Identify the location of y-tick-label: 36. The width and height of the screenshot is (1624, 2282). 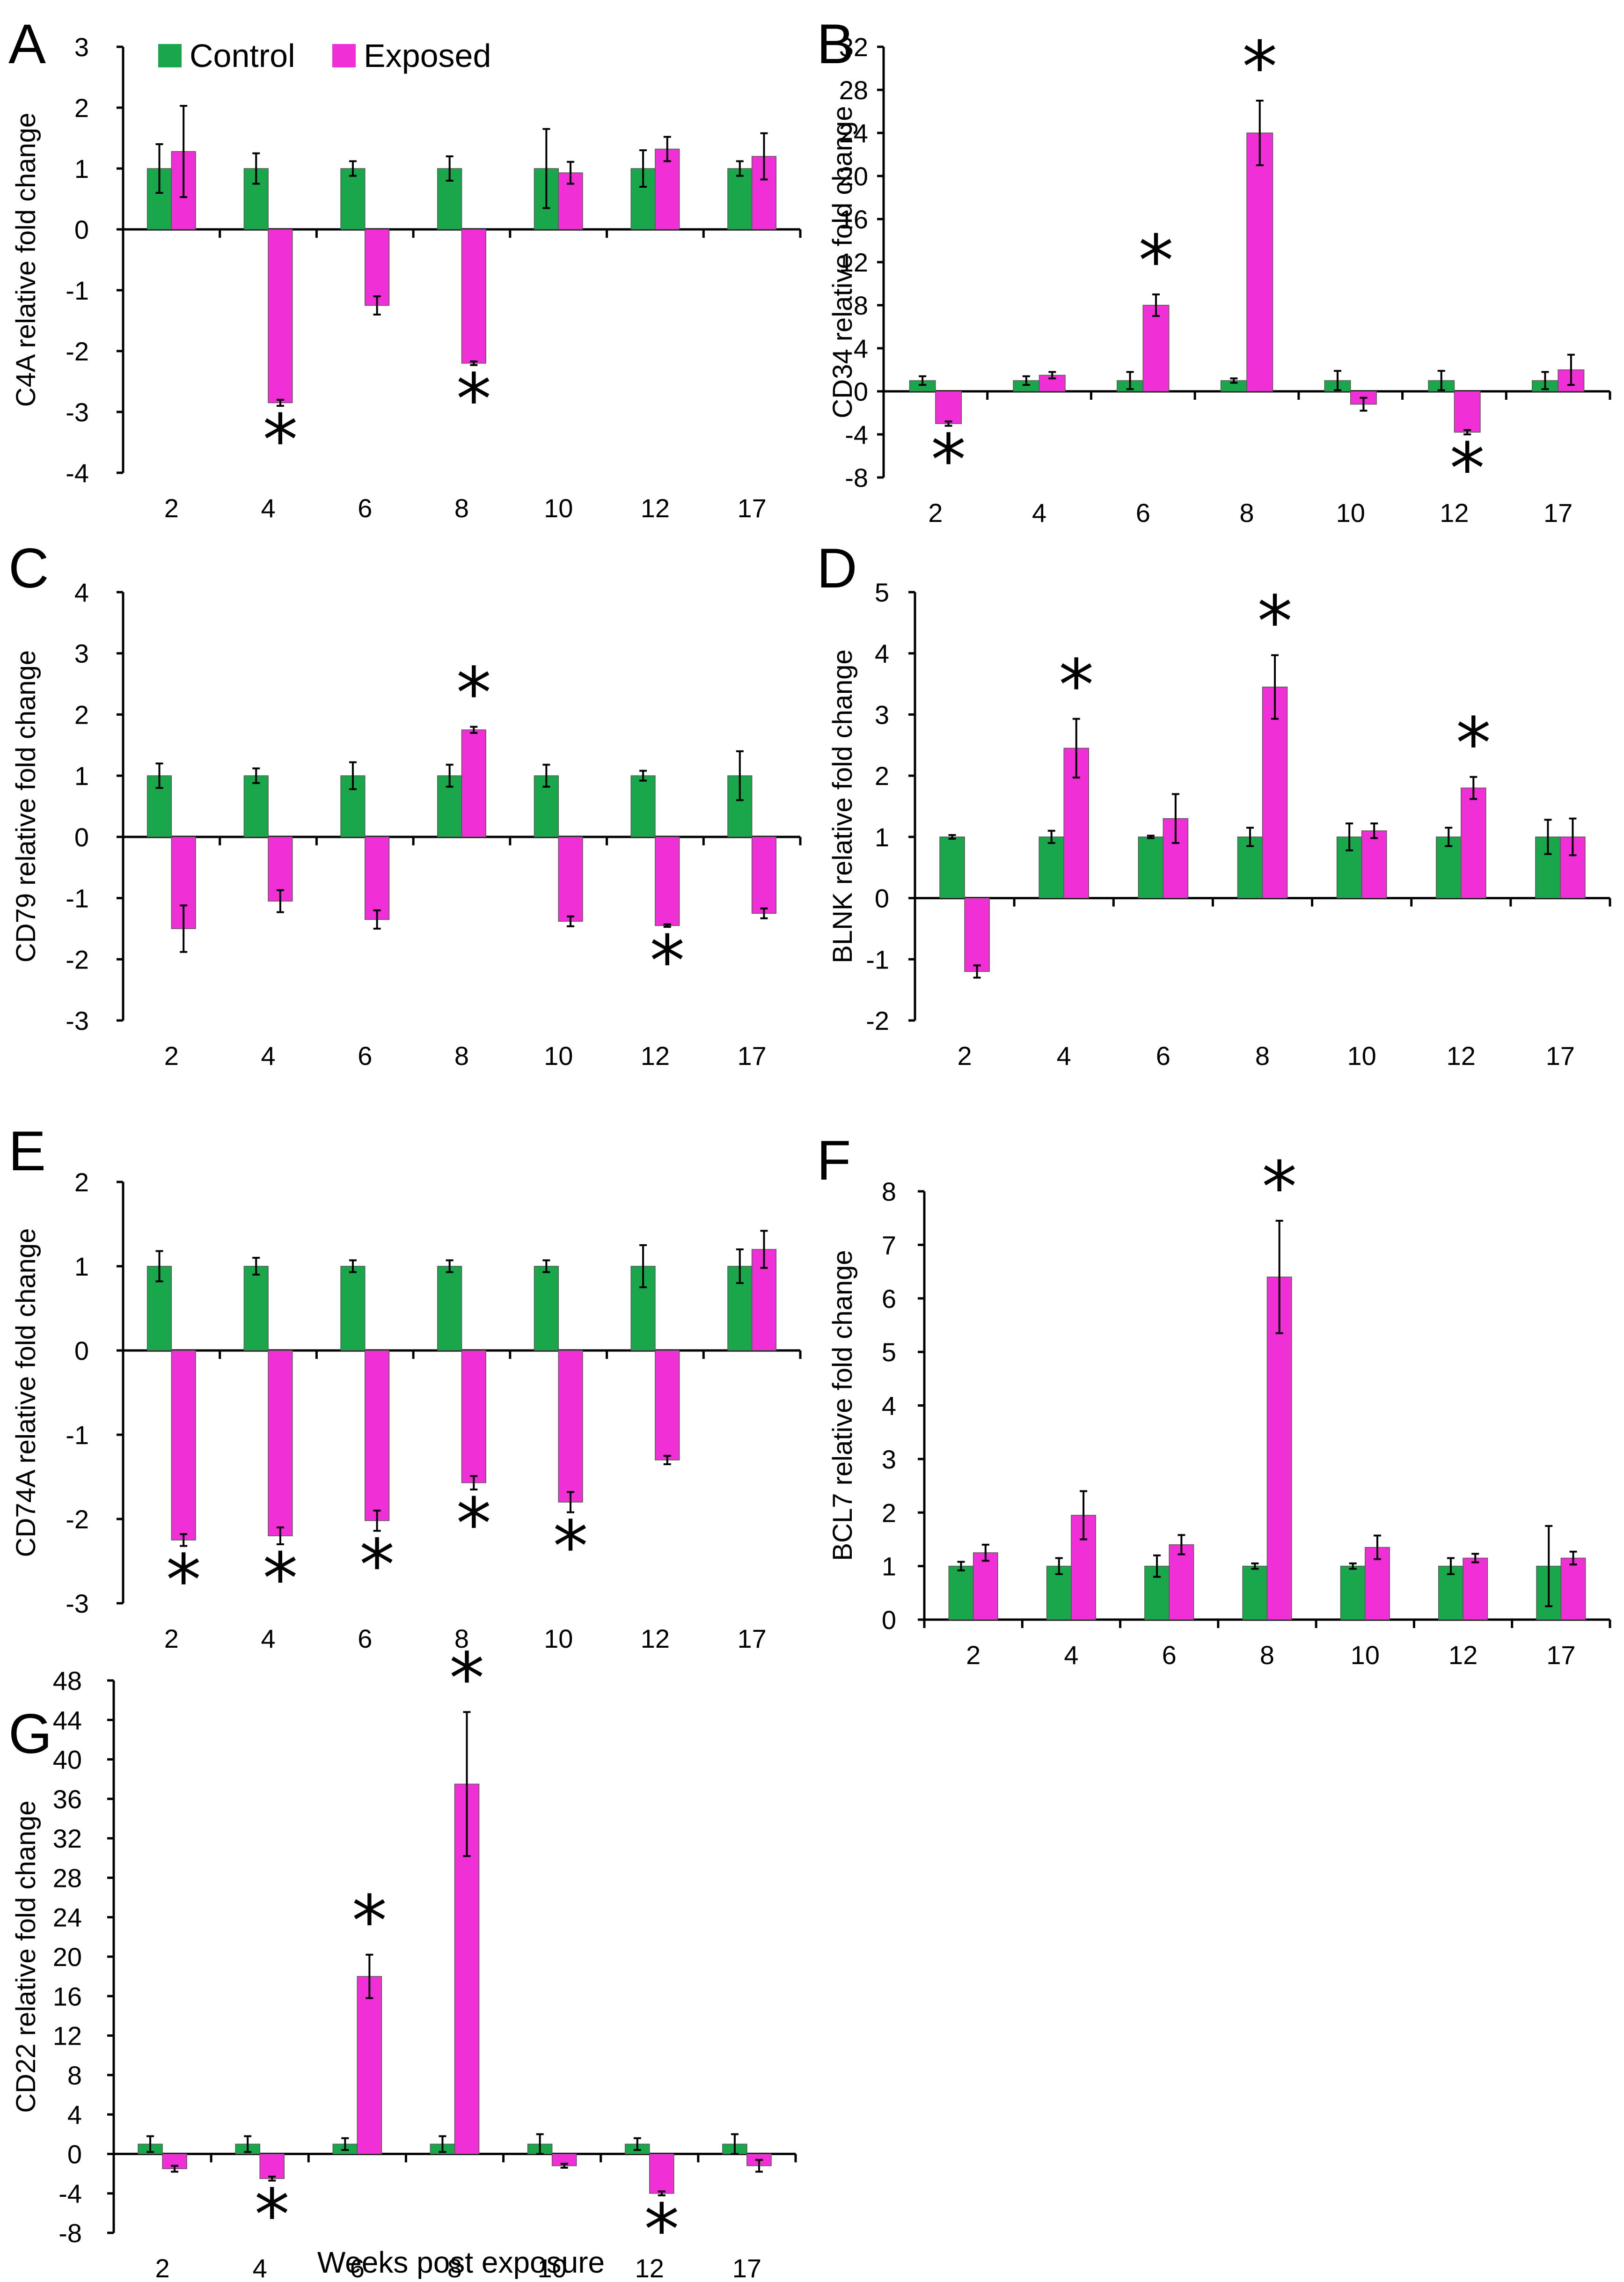
(67, 1799).